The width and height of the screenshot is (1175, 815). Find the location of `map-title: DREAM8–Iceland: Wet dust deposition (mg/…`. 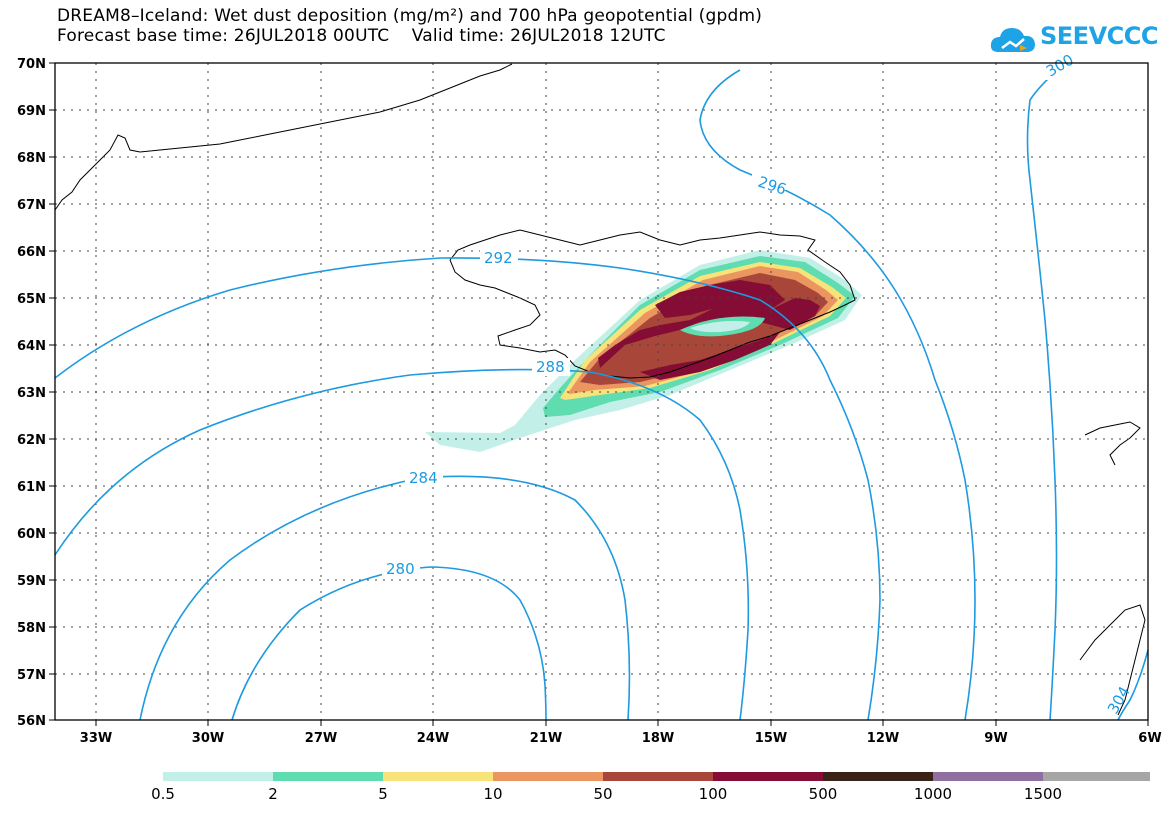

map-title: DREAM8–Iceland: Wet dust deposition (mg/… is located at coordinates (410, 16).